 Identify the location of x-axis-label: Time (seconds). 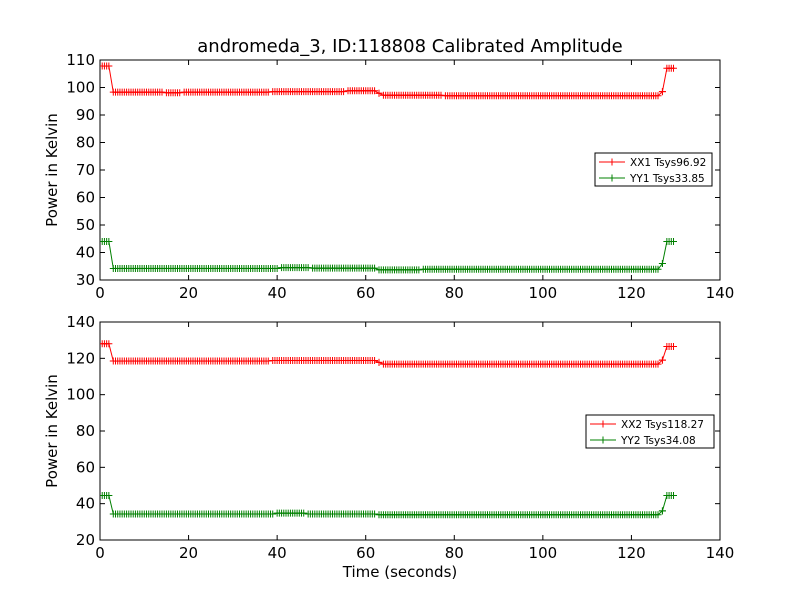
(400, 572).